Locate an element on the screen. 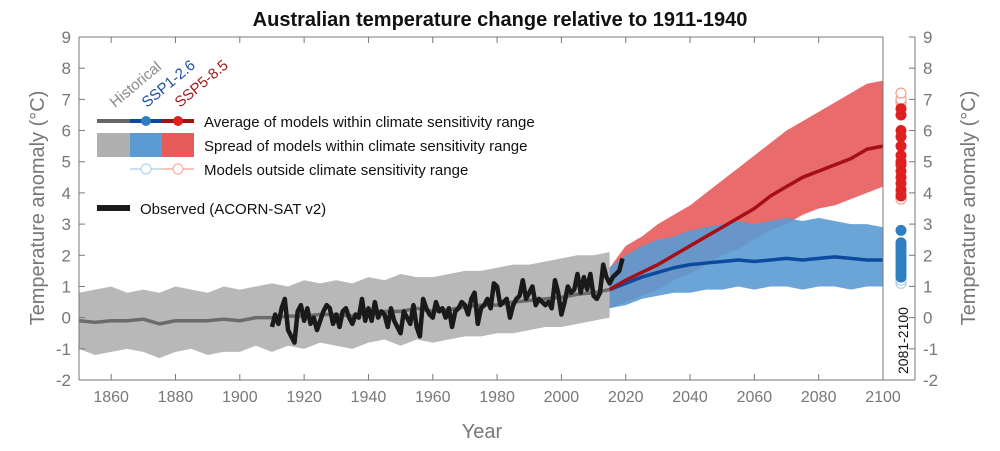 This screenshot has height=451, width=1000. y-tick-label-right: 6 is located at coordinates (927, 131).